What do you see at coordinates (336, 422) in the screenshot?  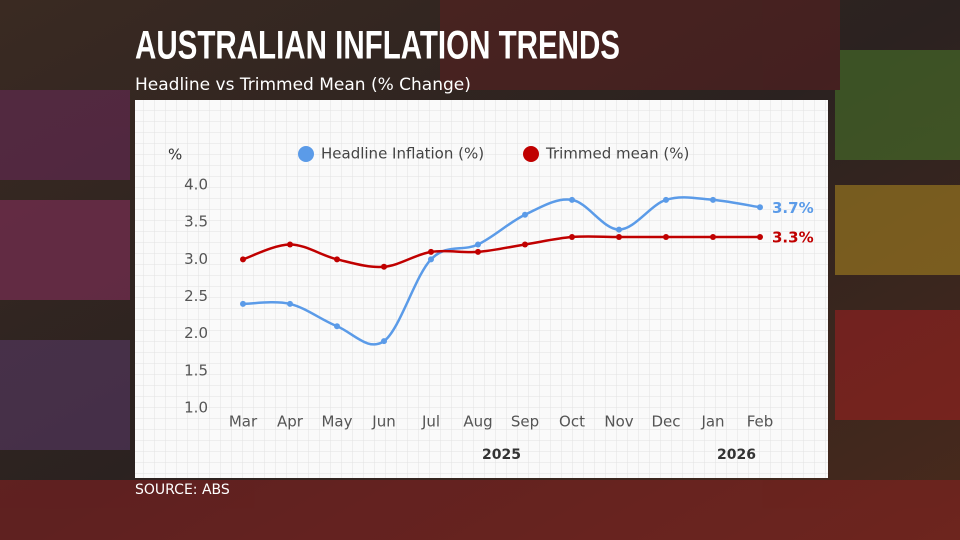 I see `x-tick-label: May` at bounding box center [336, 422].